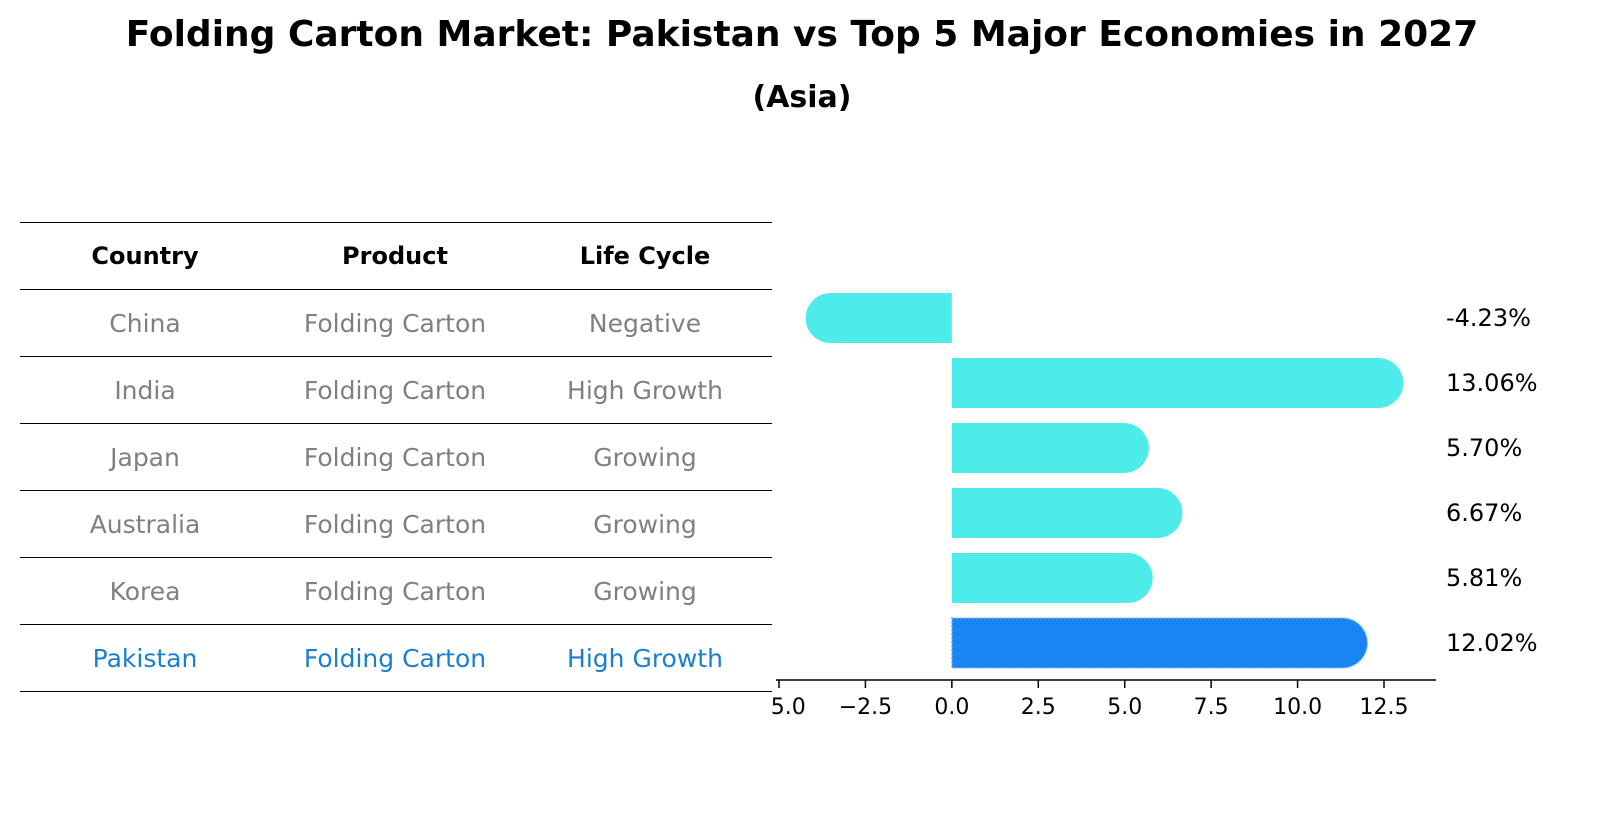  I want to click on bar-korea, so click(1052, 578).